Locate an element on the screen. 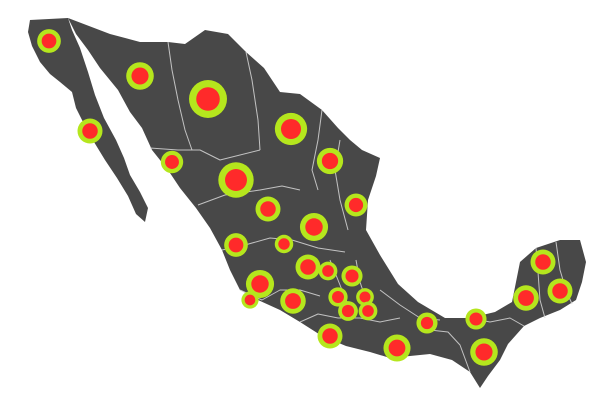  marker-san-luis-potosi is located at coordinates (314, 227).